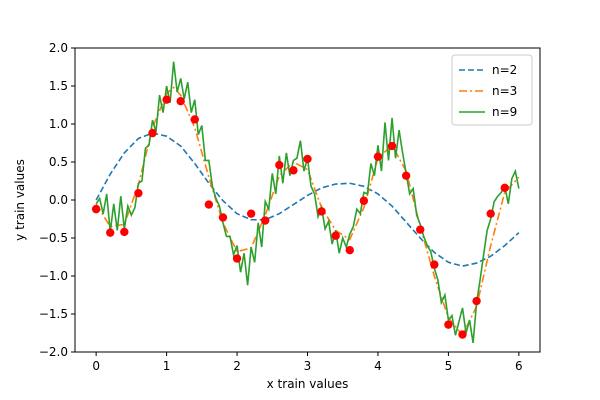 The width and height of the screenshot is (600, 400). What do you see at coordinates (58, 162) in the screenshot?
I see `y-tick-label: 0.5` at bounding box center [58, 162].